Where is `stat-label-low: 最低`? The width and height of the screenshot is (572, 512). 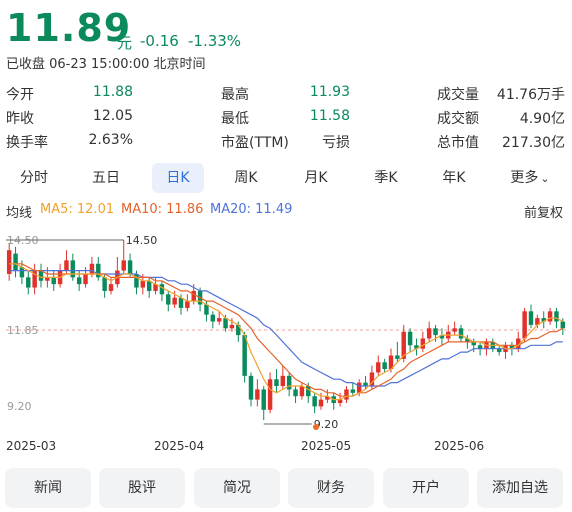
stat-label-low: 最低 is located at coordinates (235, 119).